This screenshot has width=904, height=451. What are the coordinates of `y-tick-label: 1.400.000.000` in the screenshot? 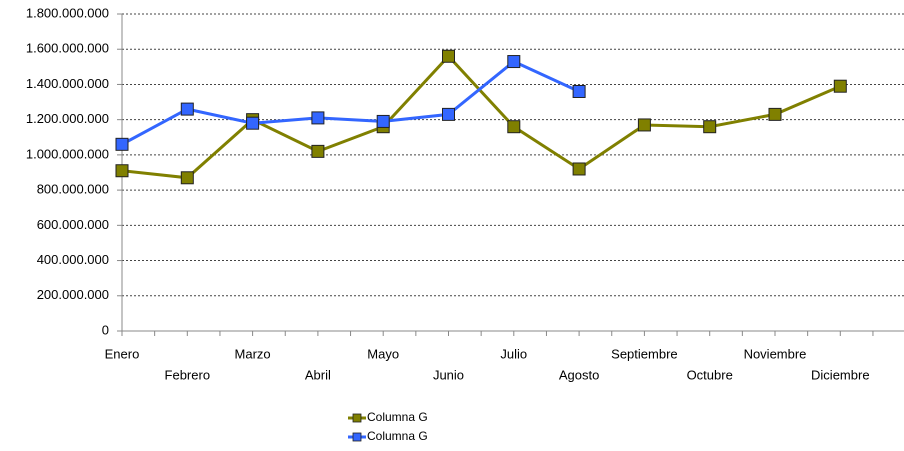 It's located at (67, 83).